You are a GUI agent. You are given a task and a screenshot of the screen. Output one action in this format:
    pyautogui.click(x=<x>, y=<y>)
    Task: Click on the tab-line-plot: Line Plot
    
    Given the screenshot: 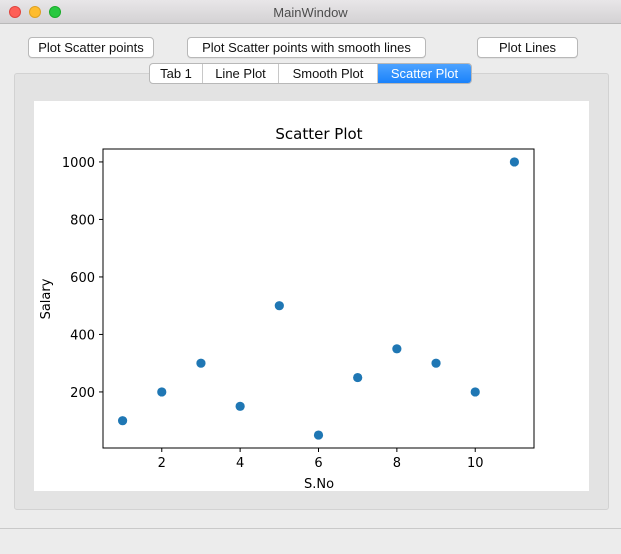 What is the action you would take?
    pyautogui.click(x=241, y=73)
    